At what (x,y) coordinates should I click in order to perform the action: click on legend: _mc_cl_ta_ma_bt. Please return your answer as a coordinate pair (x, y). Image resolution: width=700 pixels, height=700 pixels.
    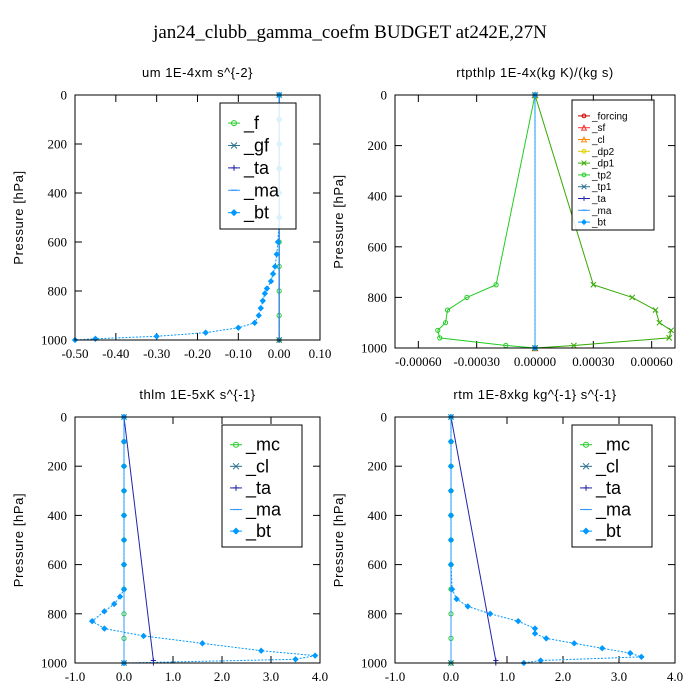
    Looking at the image, I should click on (262, 486).